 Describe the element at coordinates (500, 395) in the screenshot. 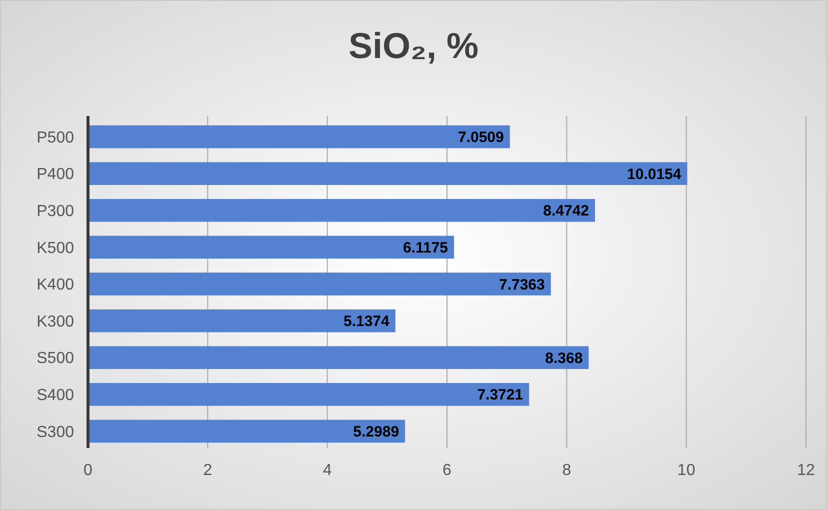

I see `data-label: 7.3721` at that location.